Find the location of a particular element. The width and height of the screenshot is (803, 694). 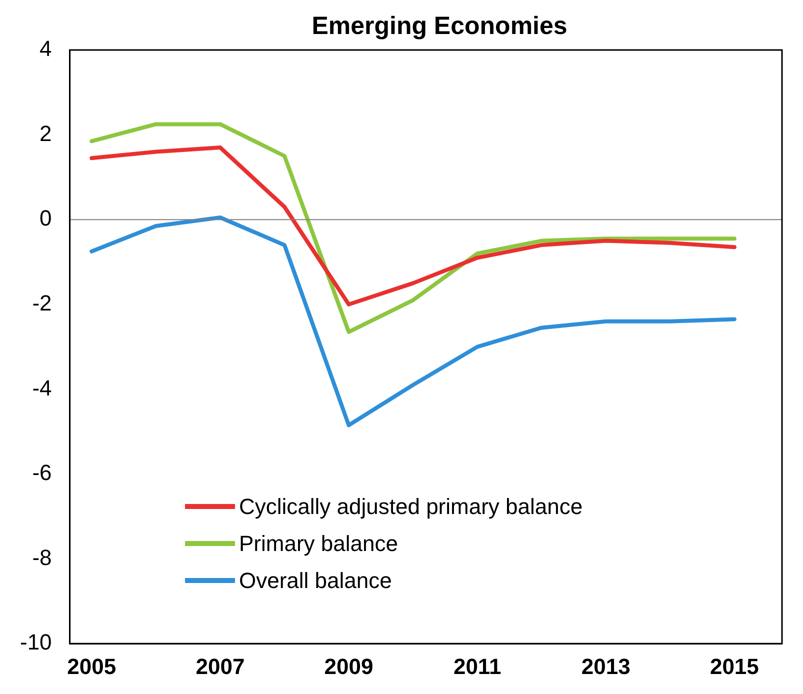

y-tick-label: -6 is located at coordinates (42, 473).